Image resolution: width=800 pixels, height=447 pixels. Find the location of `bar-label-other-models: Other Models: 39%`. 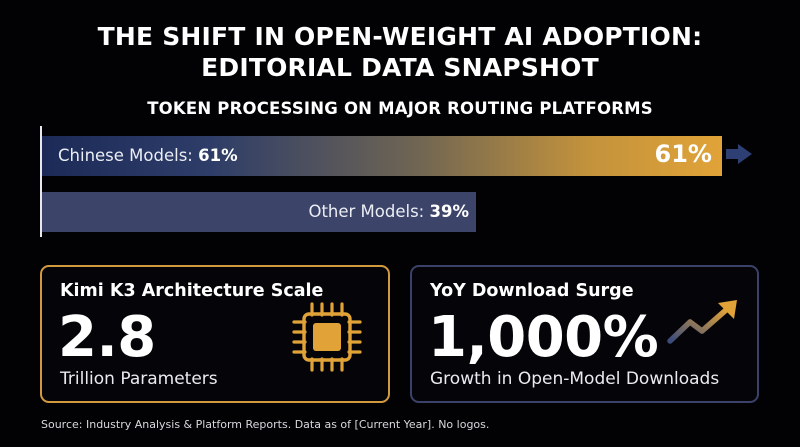

bar-label-other-models: Other Models: 39% is located at coordinates (388, 211).